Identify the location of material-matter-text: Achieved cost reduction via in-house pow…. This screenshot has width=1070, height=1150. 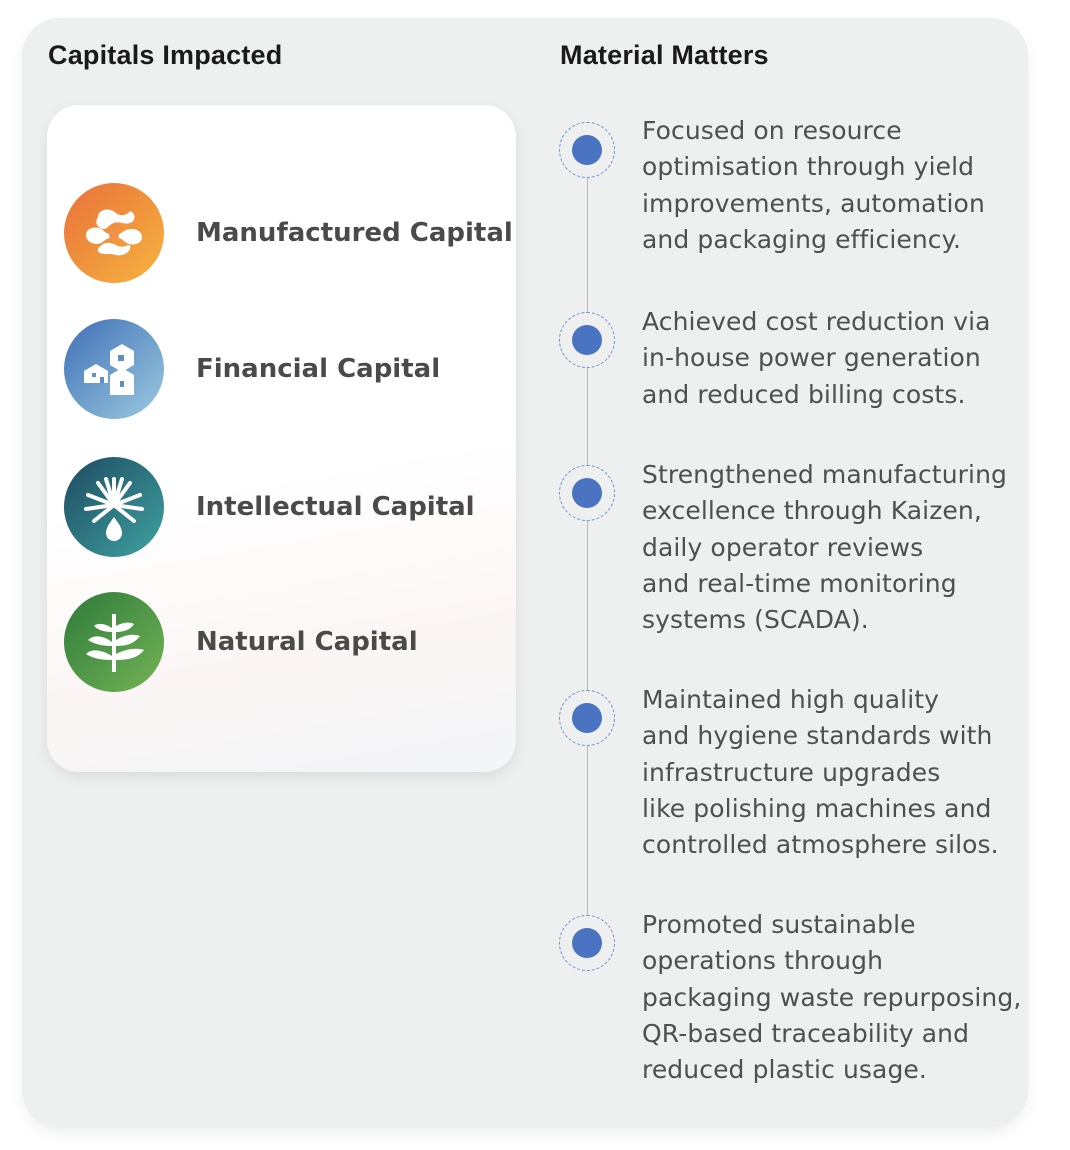
(816, 358).